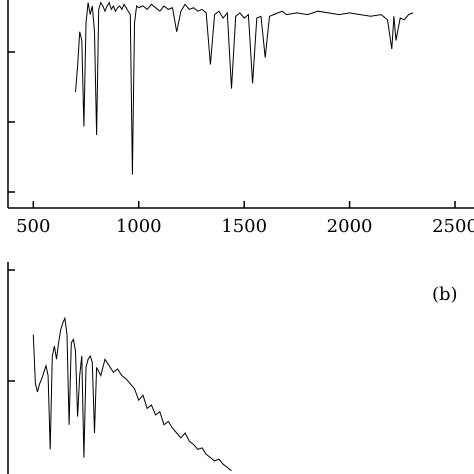 The image size is (474, 474). I want to click on panel-a-x-ticks, so click(244, 204).